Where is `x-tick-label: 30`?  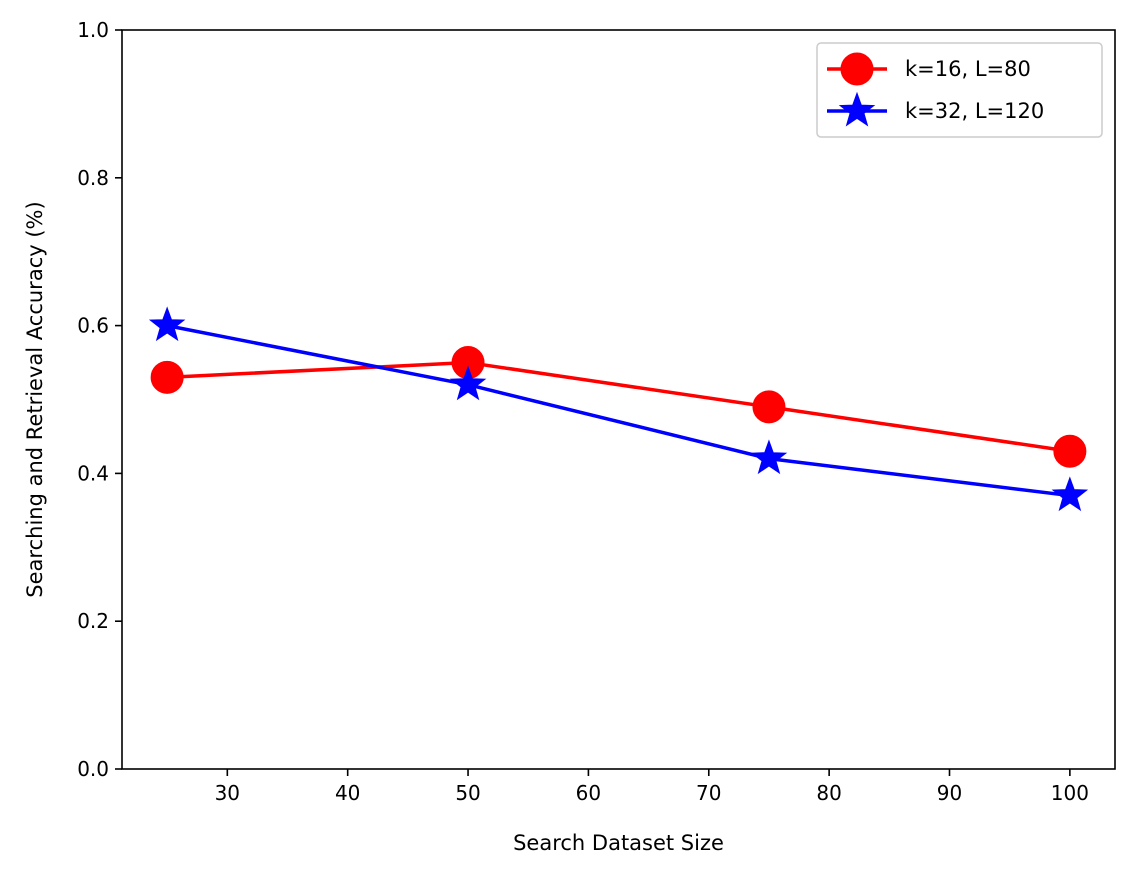
x-tick-label: 30 is located at coordinates (227, 793).